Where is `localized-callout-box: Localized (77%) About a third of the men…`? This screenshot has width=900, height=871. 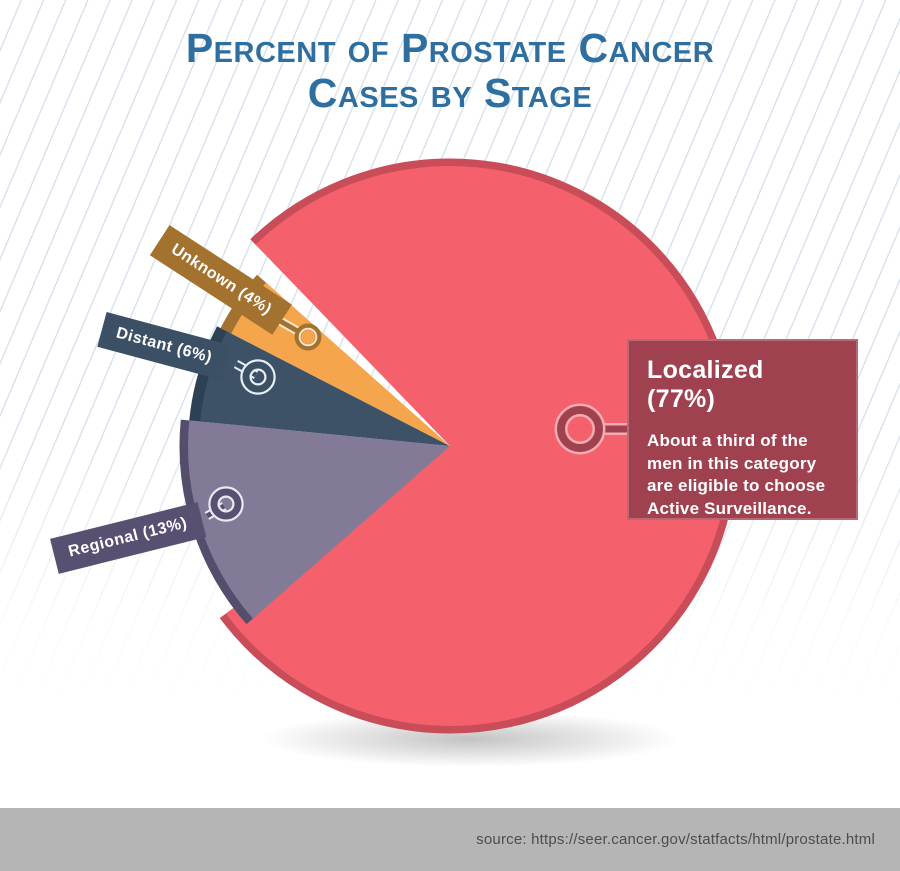 localized-callout-box: Localized (77%) About a third of the men… is located at coordinates (742, 429).